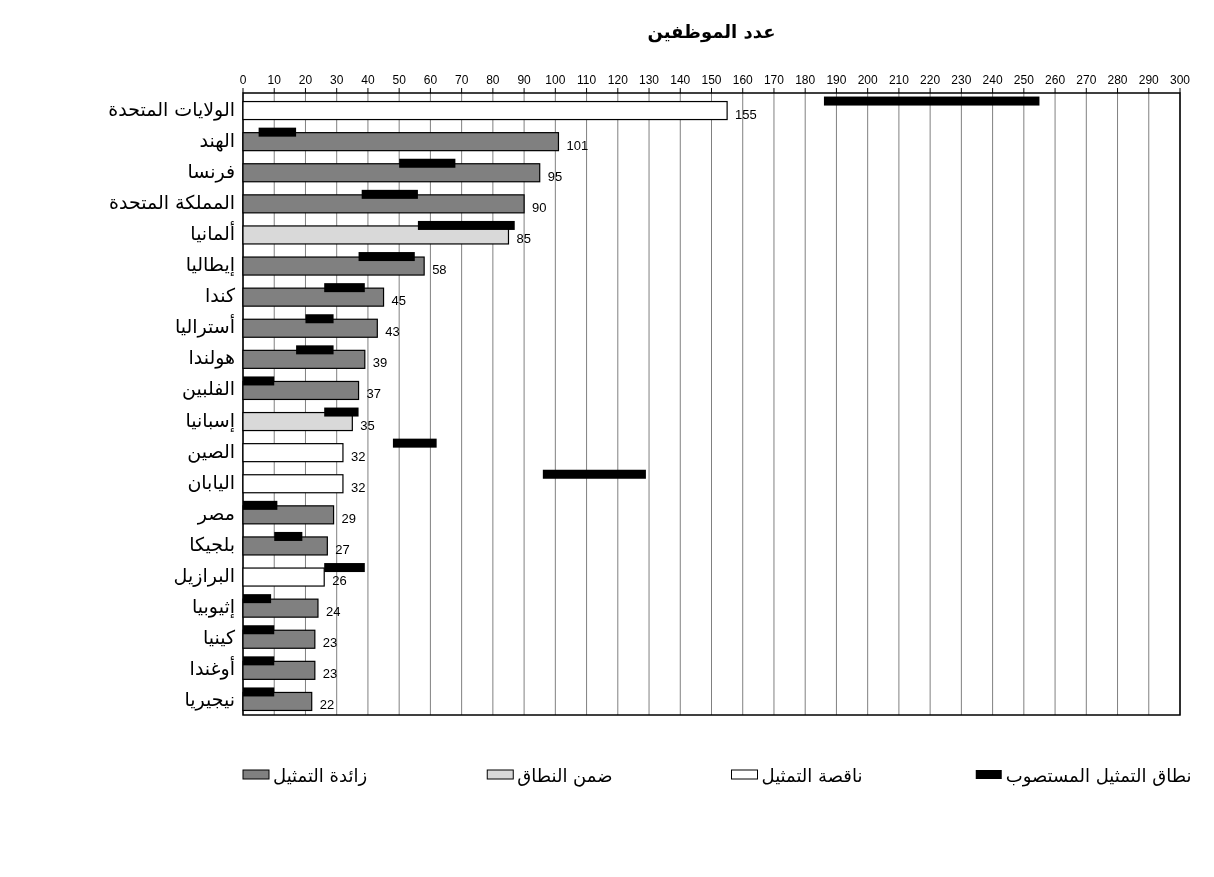 The height and width of the screenshot is (877, 1214). What do you see at coordinates (211, 451) in the screenshot?
I see `y-tick-label: الصين` at bounding box center [211, 451].